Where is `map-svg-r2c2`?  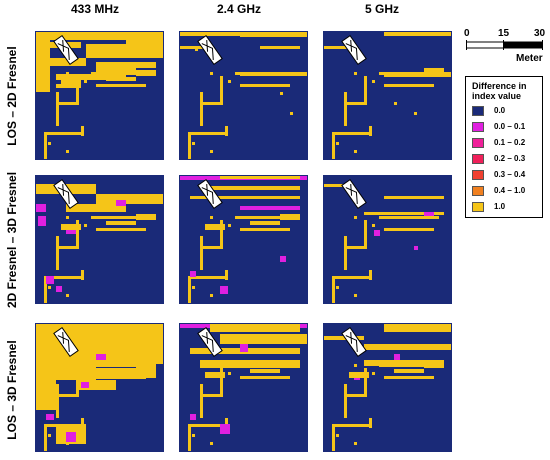 map-svg-r2c2 is located at coordinates (243, 239).